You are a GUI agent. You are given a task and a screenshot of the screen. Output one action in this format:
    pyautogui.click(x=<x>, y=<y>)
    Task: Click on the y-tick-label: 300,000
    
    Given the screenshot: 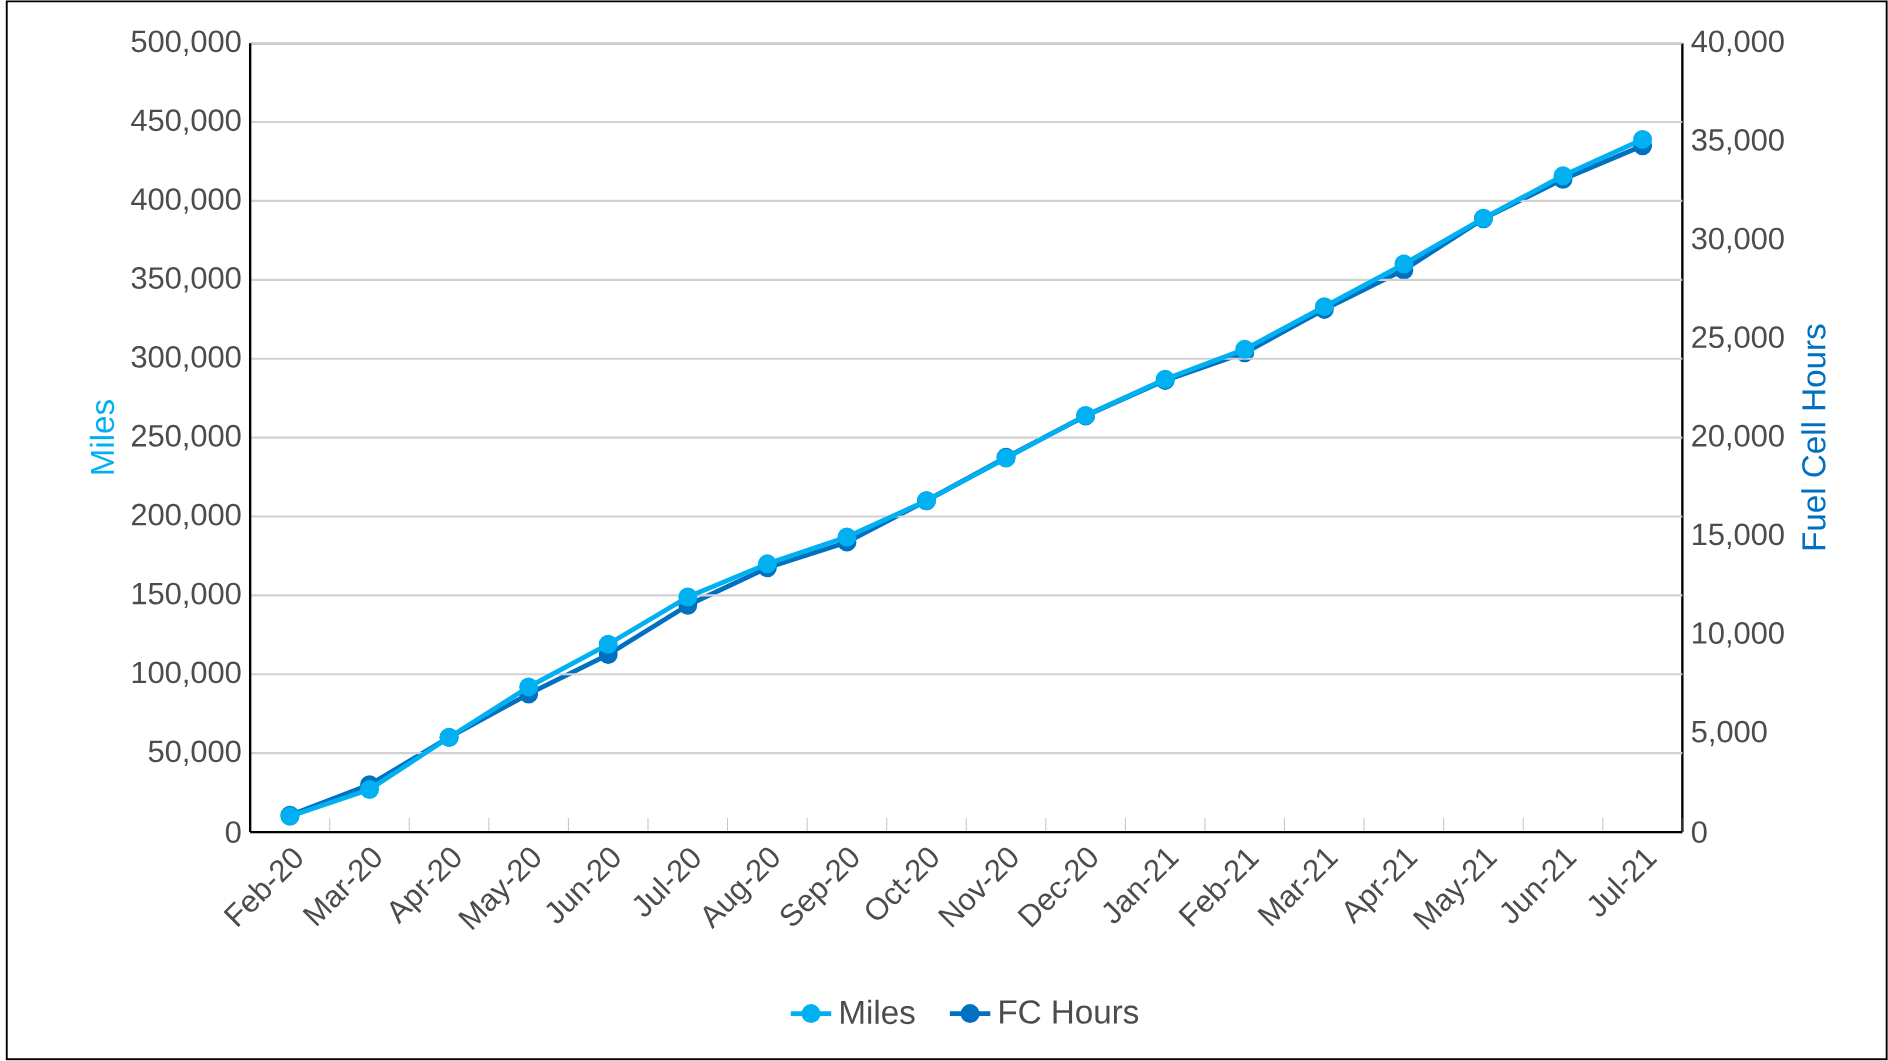 What is the action you would take?
    pyautogui.click(x=186, y=359)
    